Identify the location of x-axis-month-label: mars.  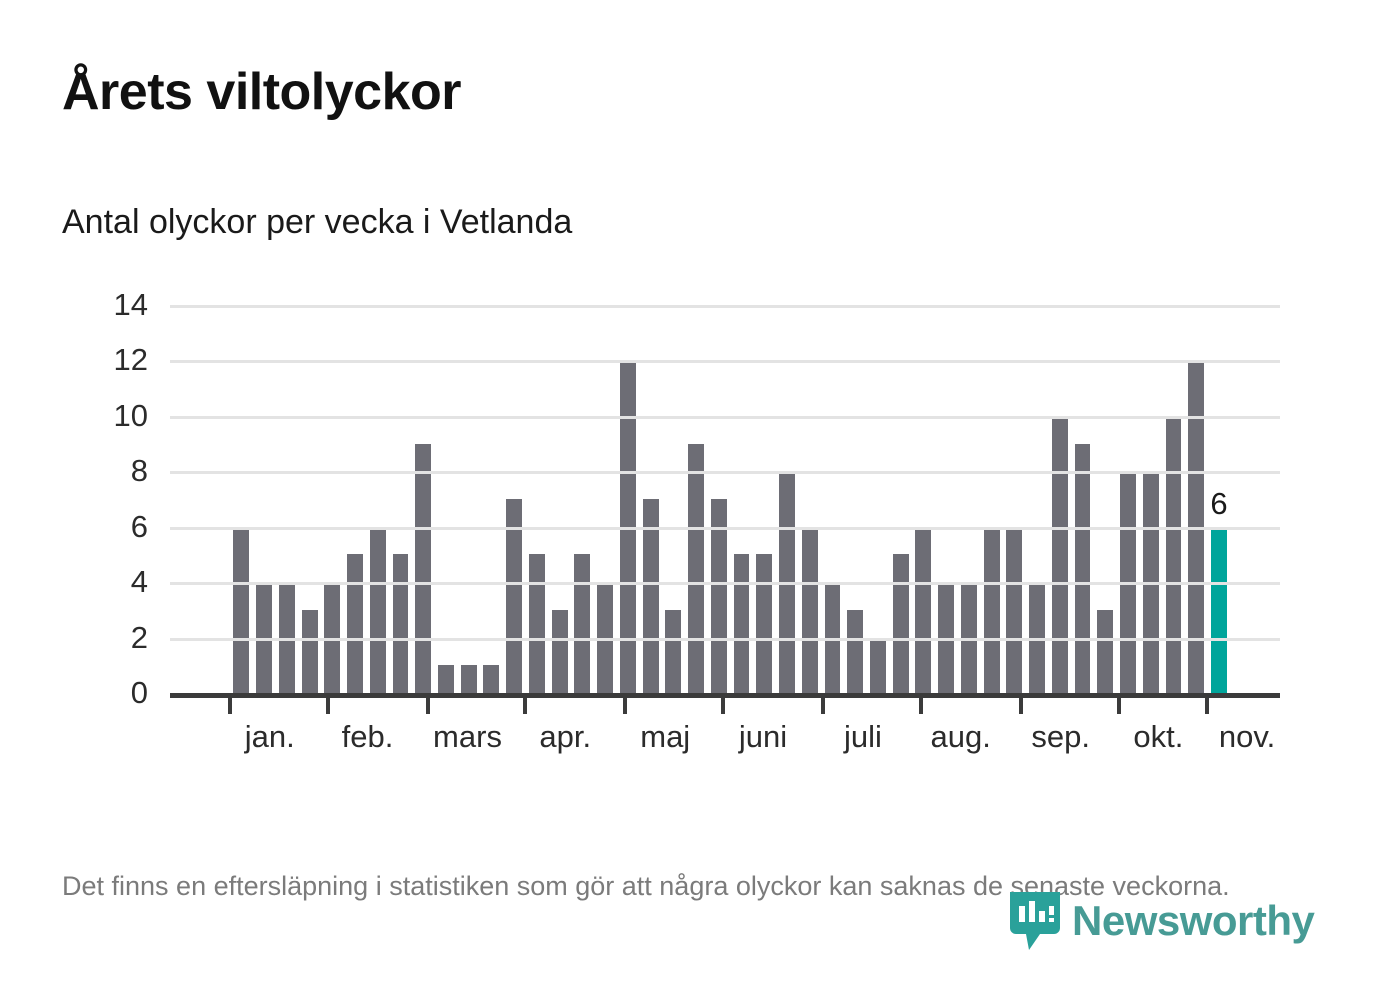
(467, 736).